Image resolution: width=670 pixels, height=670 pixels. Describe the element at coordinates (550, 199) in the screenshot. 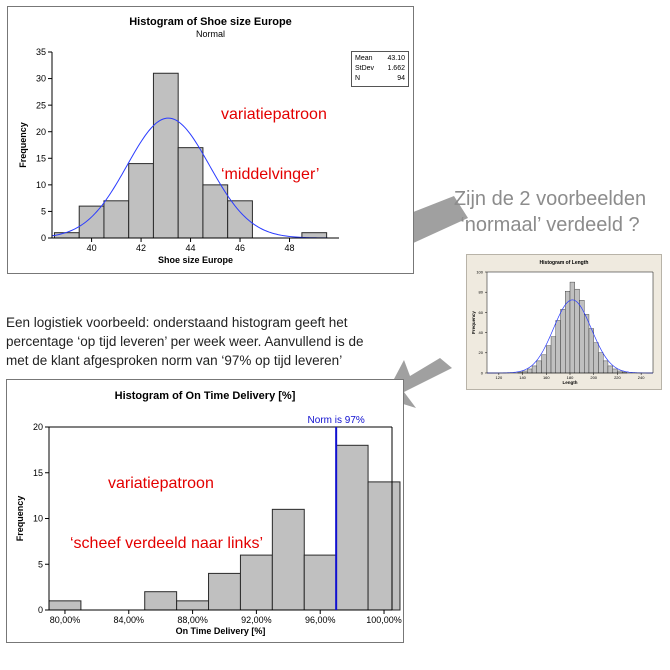

I see `question-line-1: Zijn de 2 voorbeelden` at that location.